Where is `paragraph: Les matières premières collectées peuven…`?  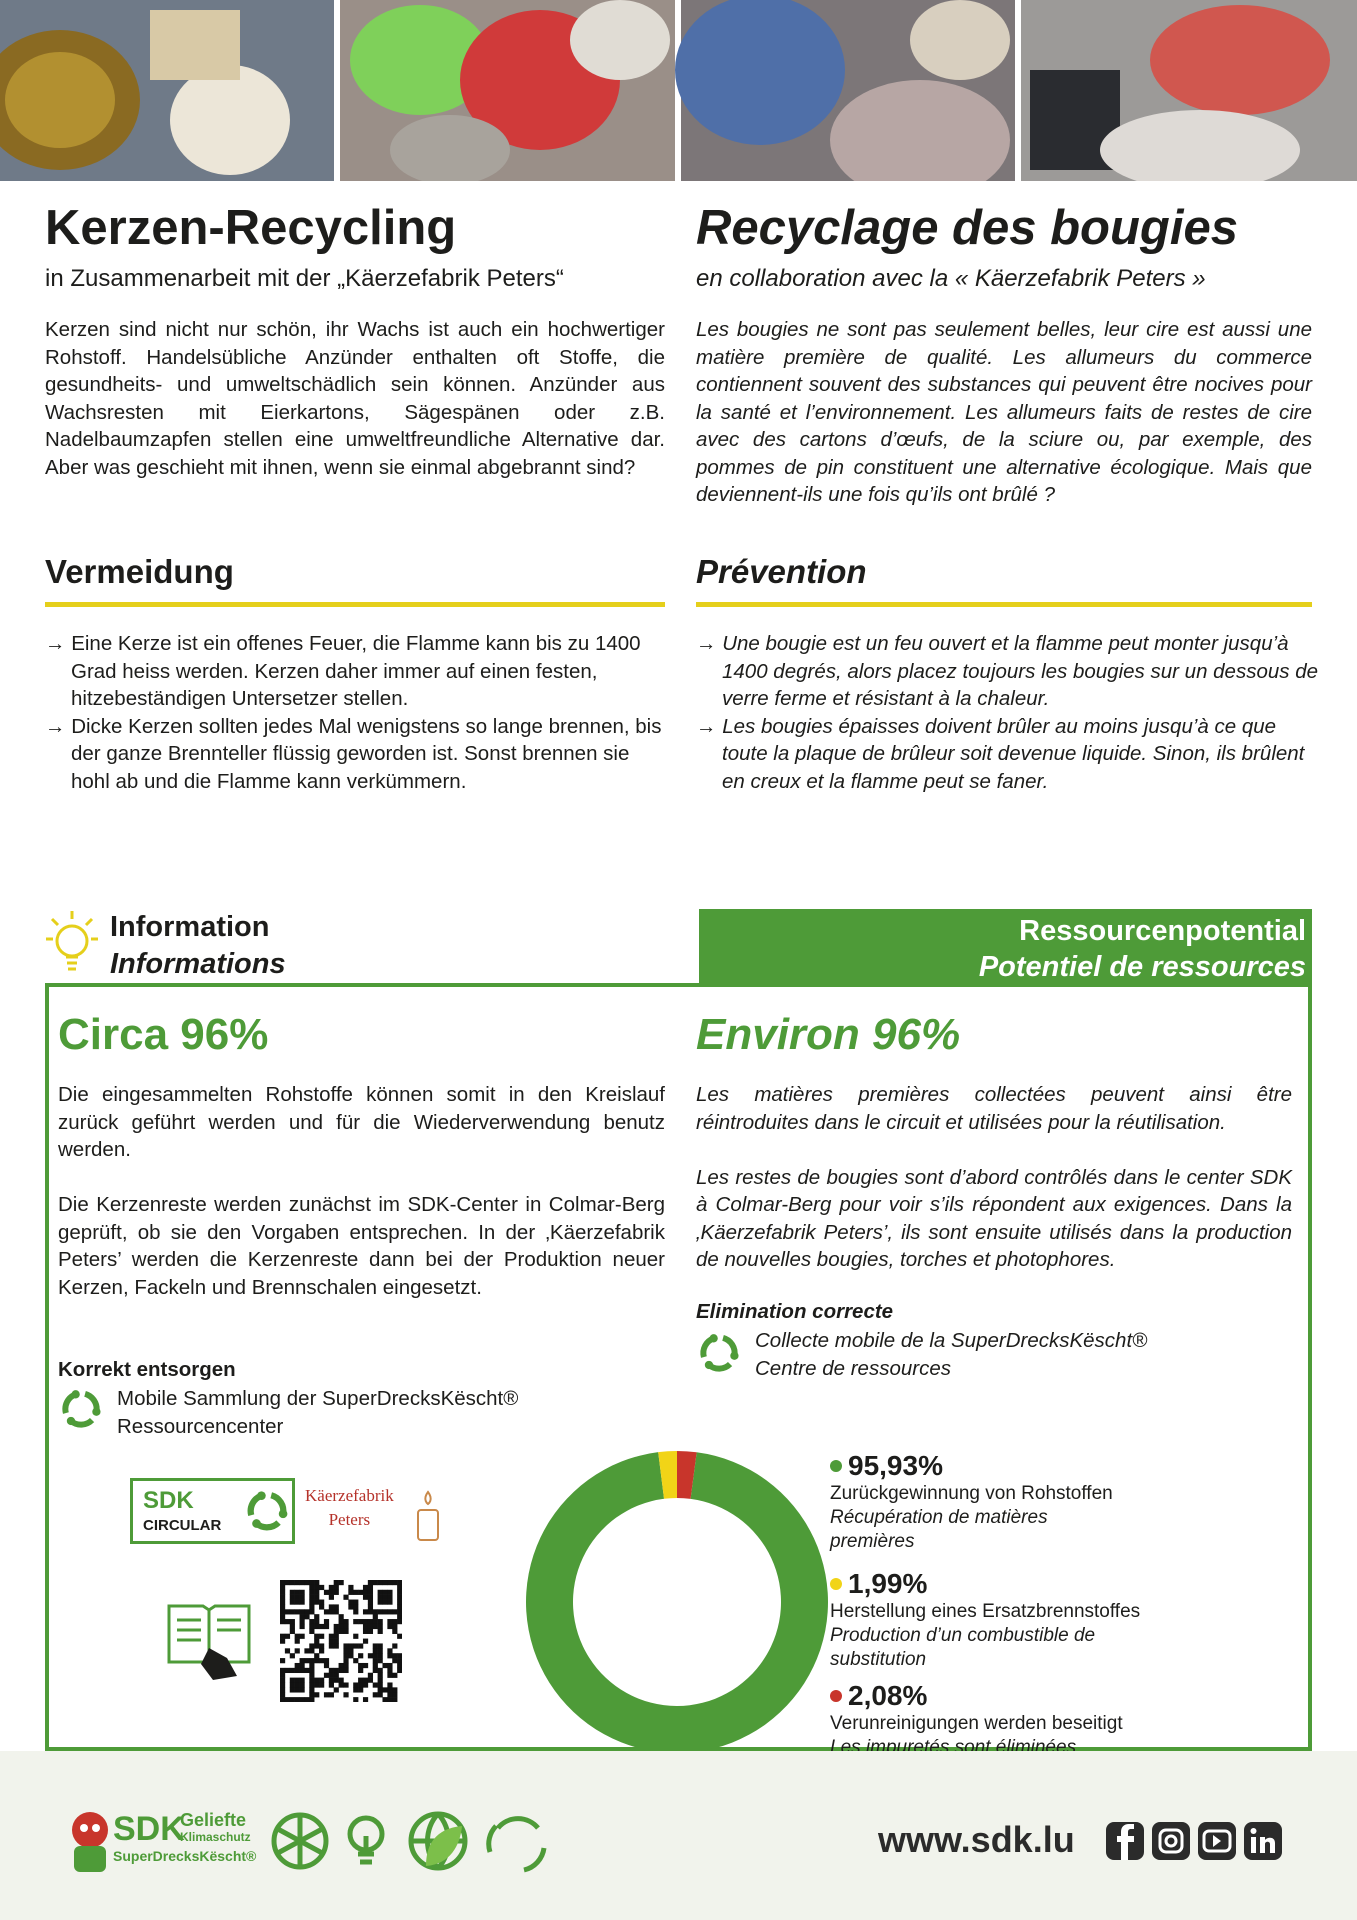
paragraph: Les matières premières collectées peuven… is located at coordinates (994, 1108).